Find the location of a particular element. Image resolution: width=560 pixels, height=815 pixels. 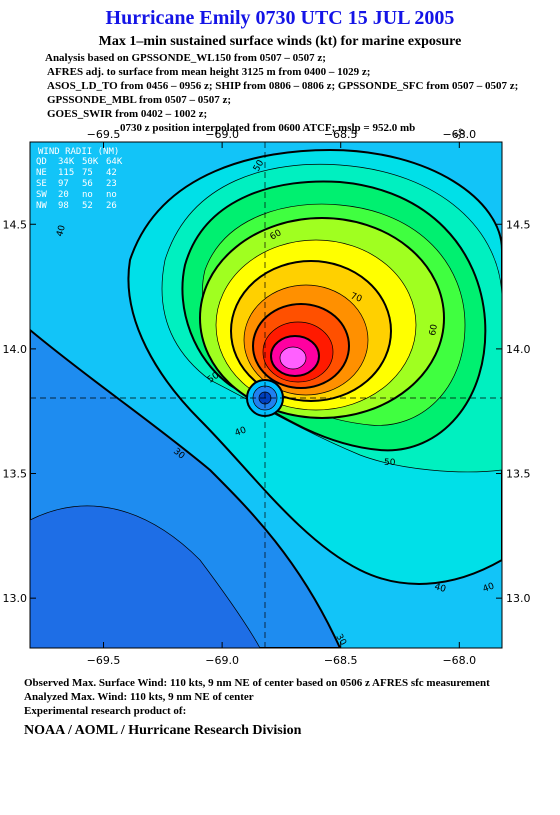

title: Hurricane Emily 0730 UTC 15 JUL 2005 is located at coordinates (280, 18).